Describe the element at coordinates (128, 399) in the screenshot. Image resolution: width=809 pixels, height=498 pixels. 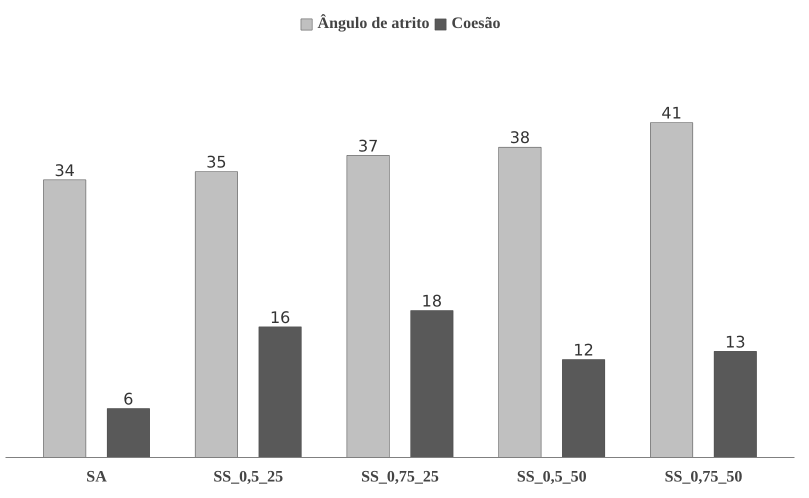
I see `data-label: 6` at that location.